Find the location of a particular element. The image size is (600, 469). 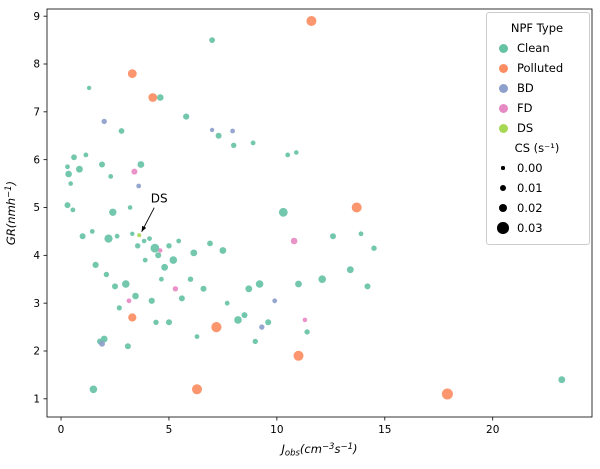

bd-swatch-icon is located at coordinates (503, 88).